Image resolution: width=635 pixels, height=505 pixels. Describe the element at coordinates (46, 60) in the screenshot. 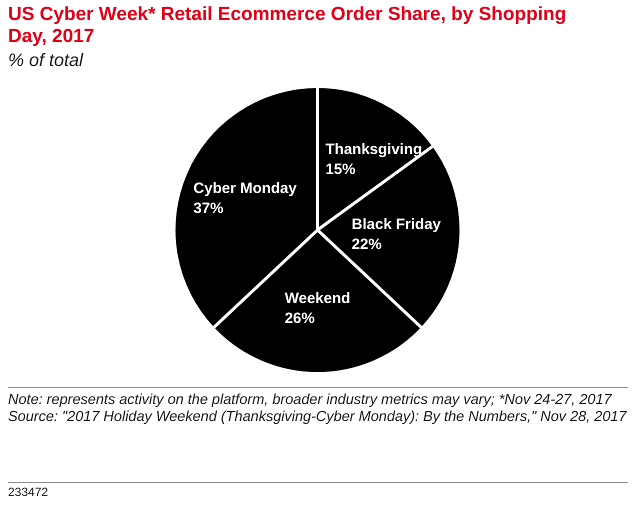

I see `chart-subtitle: % of total` at that location.